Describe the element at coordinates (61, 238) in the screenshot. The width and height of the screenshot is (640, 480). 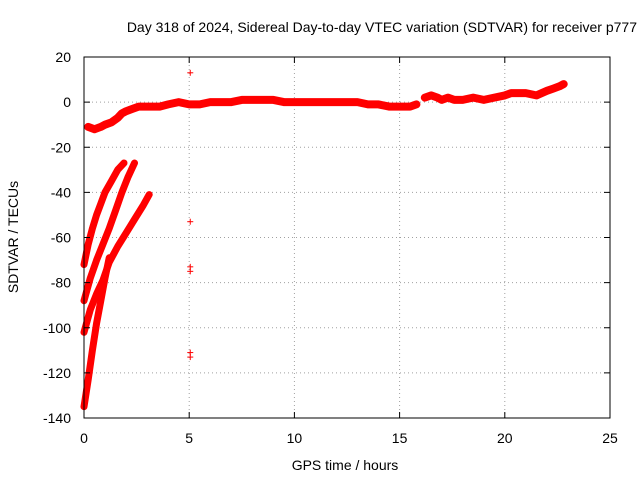
I see `y-tick-label: -60` at that location.